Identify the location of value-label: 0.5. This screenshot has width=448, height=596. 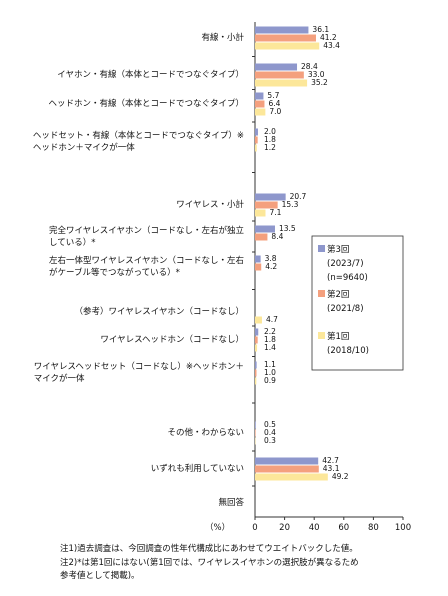
(270, 424).